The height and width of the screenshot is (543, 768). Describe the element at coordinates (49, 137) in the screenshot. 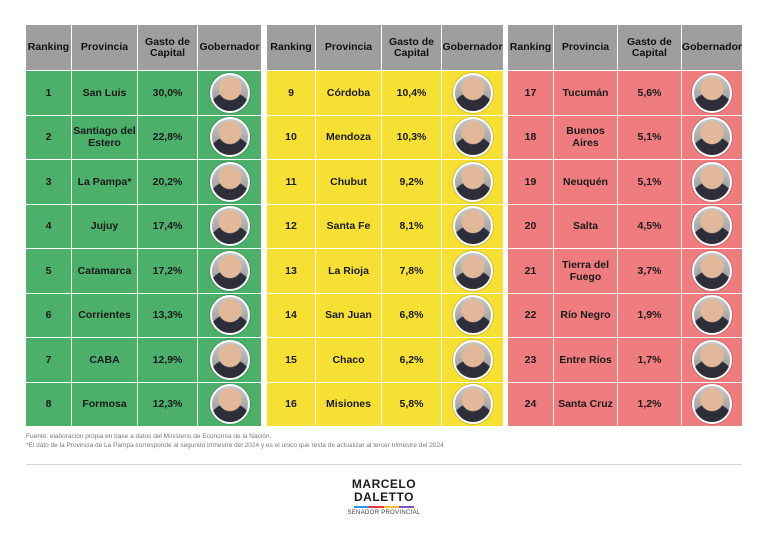

I see `rank-cell: 2` at that location.